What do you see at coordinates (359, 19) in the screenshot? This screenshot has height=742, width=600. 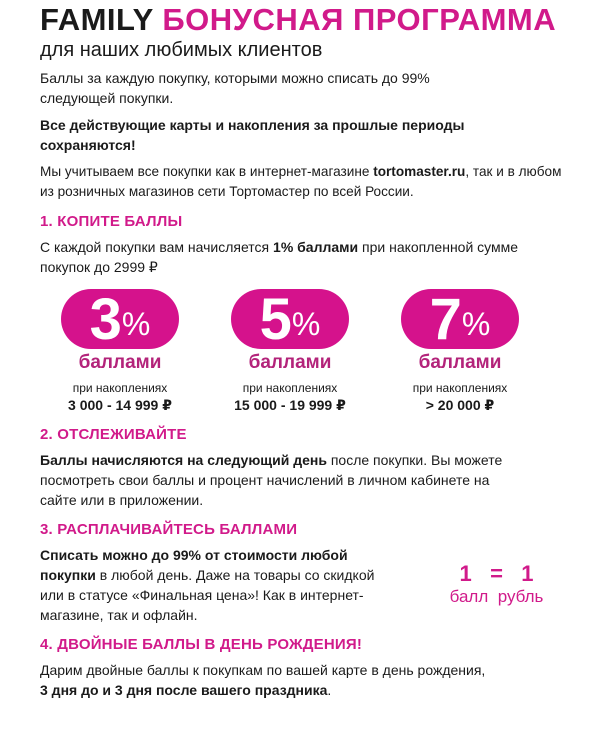 I see `title-text: БОНУСНАЯ ПРОГРАММА` at bounding box center [359, 19].